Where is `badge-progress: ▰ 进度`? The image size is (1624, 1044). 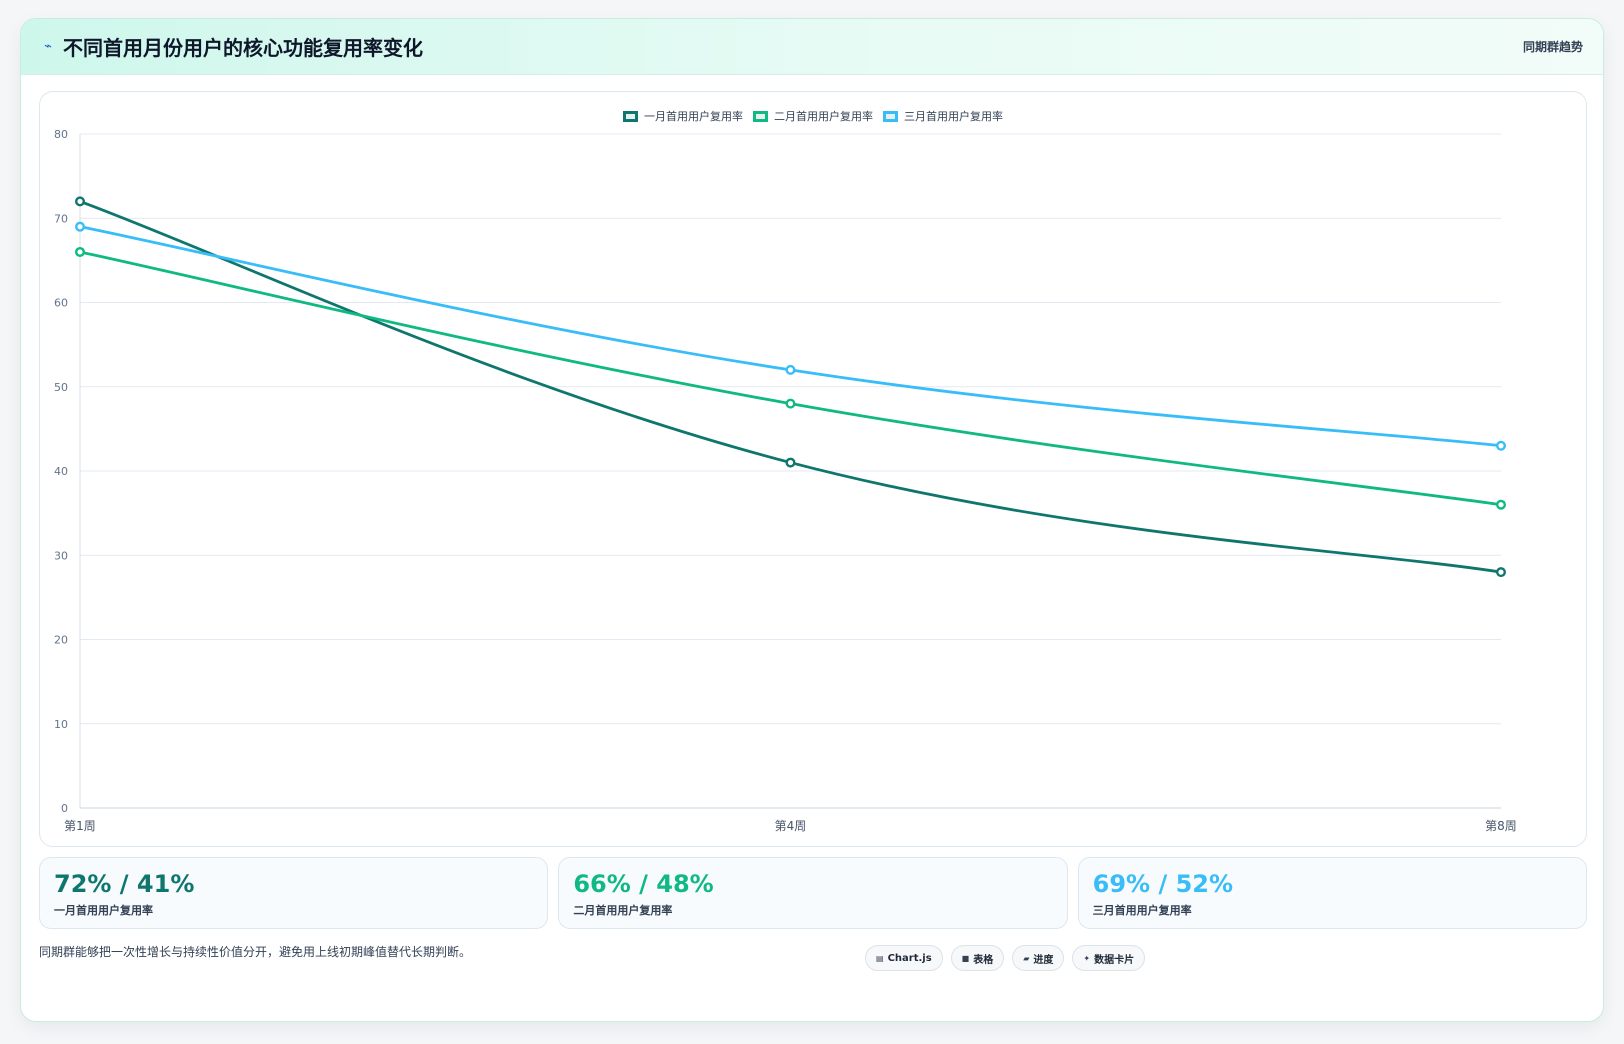 badge-progress: ▰ 进度 is located at coordinates (1038, 958).